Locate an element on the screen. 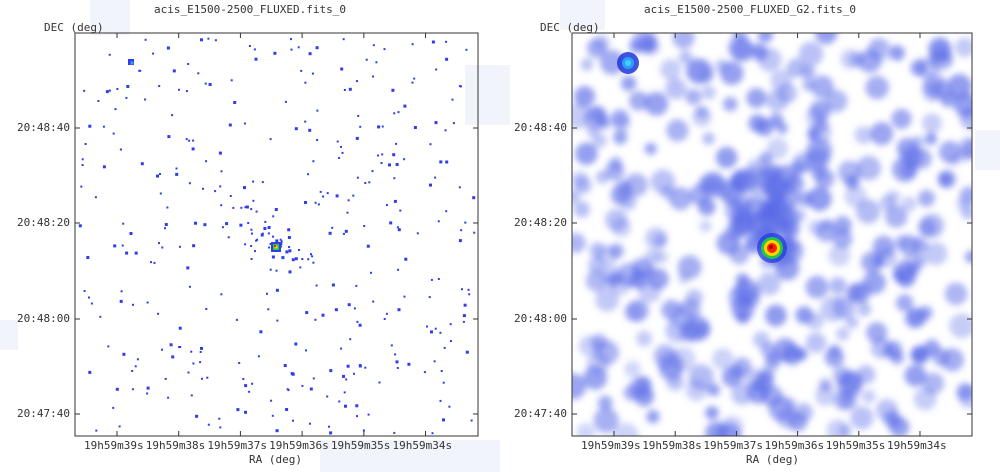 Image resolution: width=1000 pixels, height=472 pixels. ra-axis-label: RA (deg) is located at coordinates (772, 459).